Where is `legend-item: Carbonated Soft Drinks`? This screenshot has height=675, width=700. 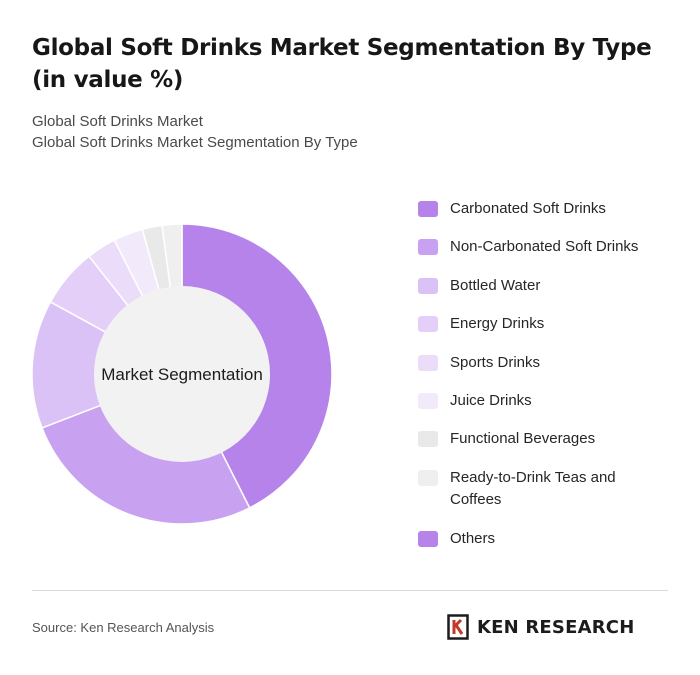 legend-item: Carbonated Soft Drinks is located at coordinates (541, 209).